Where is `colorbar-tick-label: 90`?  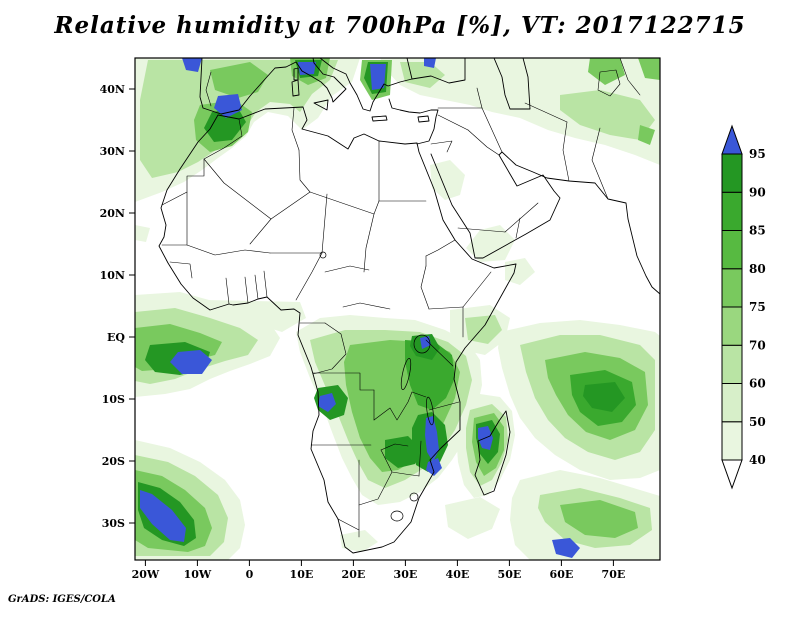 colorbar-tick-label: 90 is located at coordinates (757, 192).